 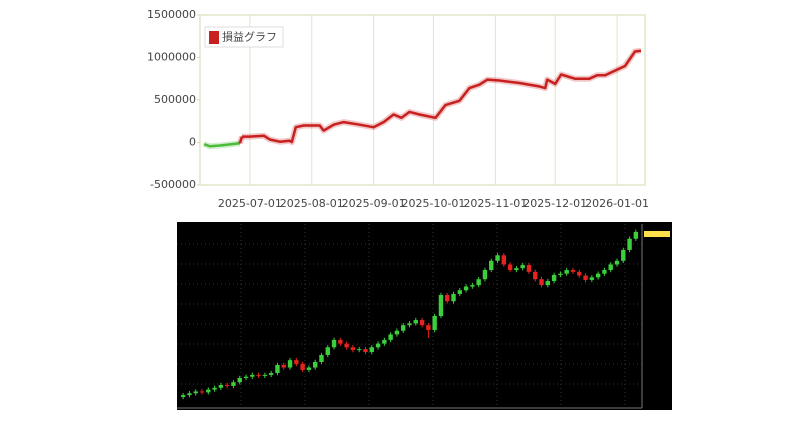 I want to click on x-tick-label: 2025-12-01, so click(x=555, y=203).